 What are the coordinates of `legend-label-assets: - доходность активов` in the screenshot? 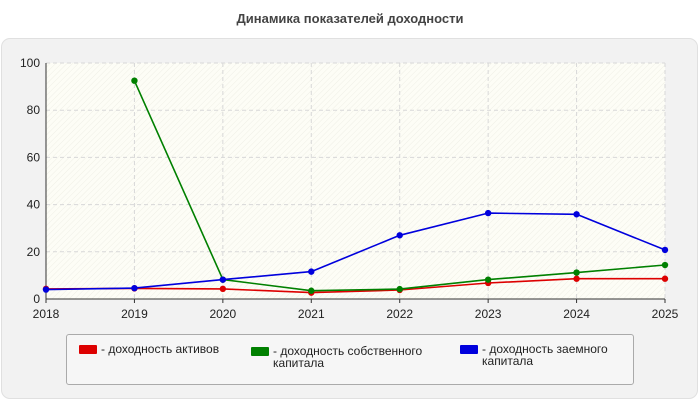 It's located at (160, 349).